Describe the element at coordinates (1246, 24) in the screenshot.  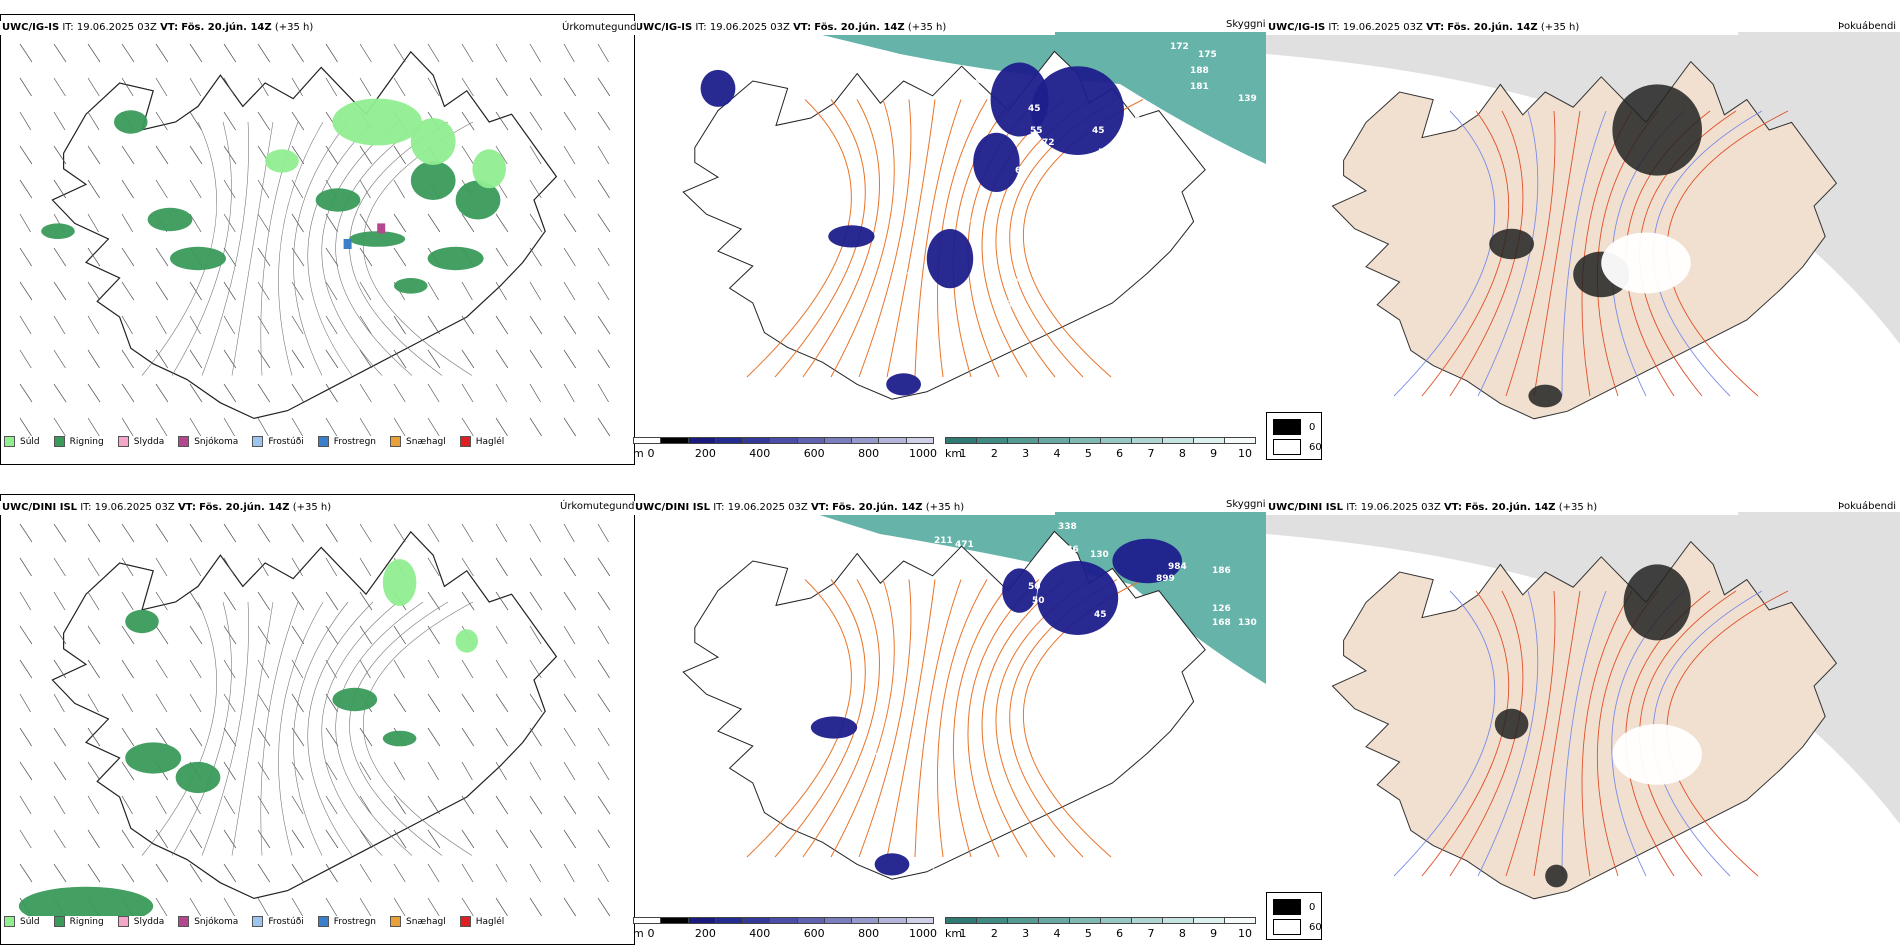
I see `vis-heading-row1: Skyggni` at that location.